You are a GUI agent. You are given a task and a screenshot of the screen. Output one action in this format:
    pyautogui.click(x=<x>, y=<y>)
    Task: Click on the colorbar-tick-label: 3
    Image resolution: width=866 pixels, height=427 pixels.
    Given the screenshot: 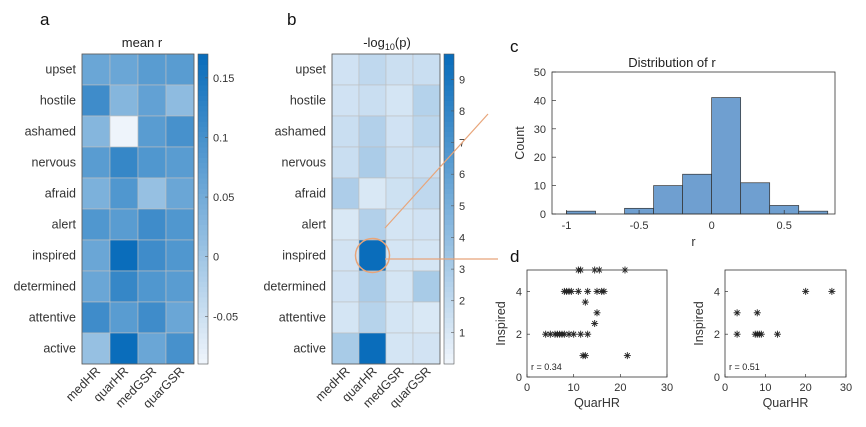 What is the action you would take?
    pyautogui.click(x=462, y=270)
    